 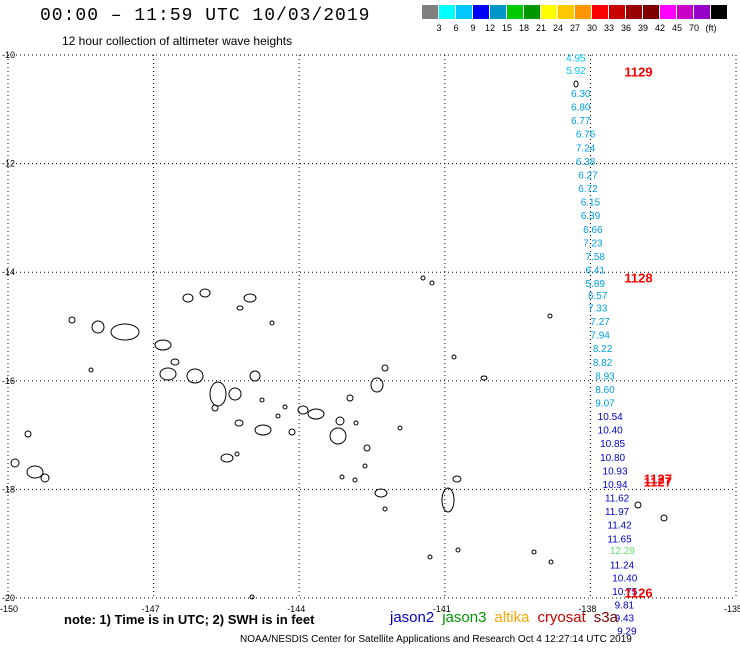 I want to click on pass-number-label: 1126, so click(x=638, y=593).